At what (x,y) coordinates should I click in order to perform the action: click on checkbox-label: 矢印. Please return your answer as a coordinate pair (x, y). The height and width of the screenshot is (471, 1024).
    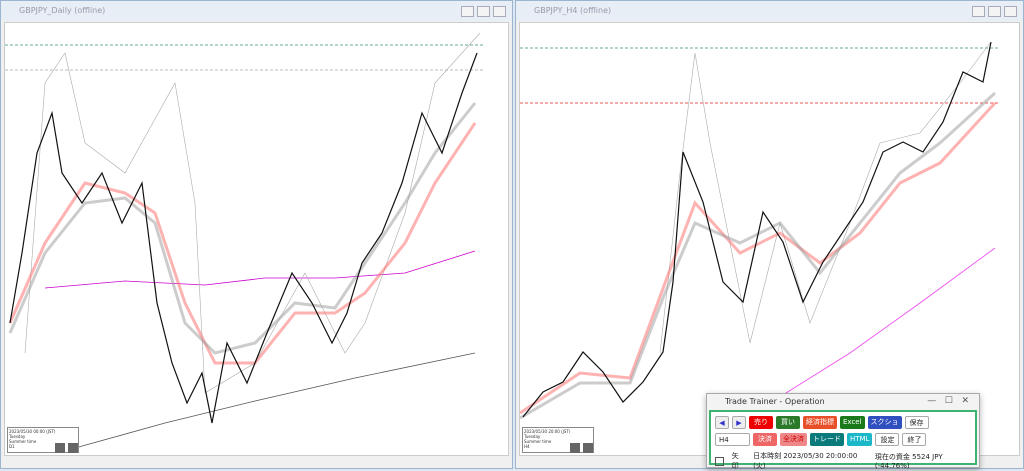
    Looking at the image, I should click on (735, 461).